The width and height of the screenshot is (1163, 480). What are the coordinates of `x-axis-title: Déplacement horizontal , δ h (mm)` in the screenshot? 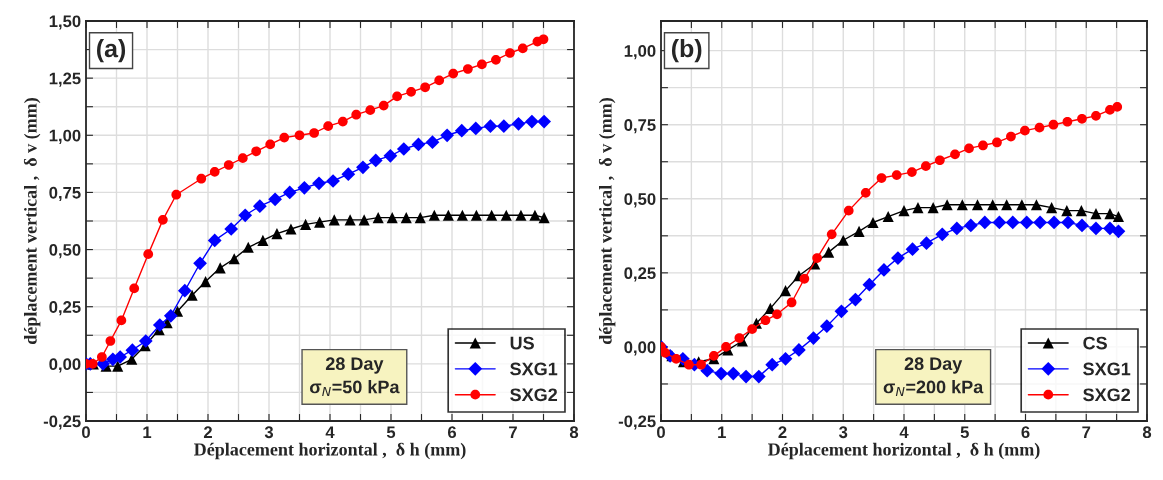 It's located at (904, 451).